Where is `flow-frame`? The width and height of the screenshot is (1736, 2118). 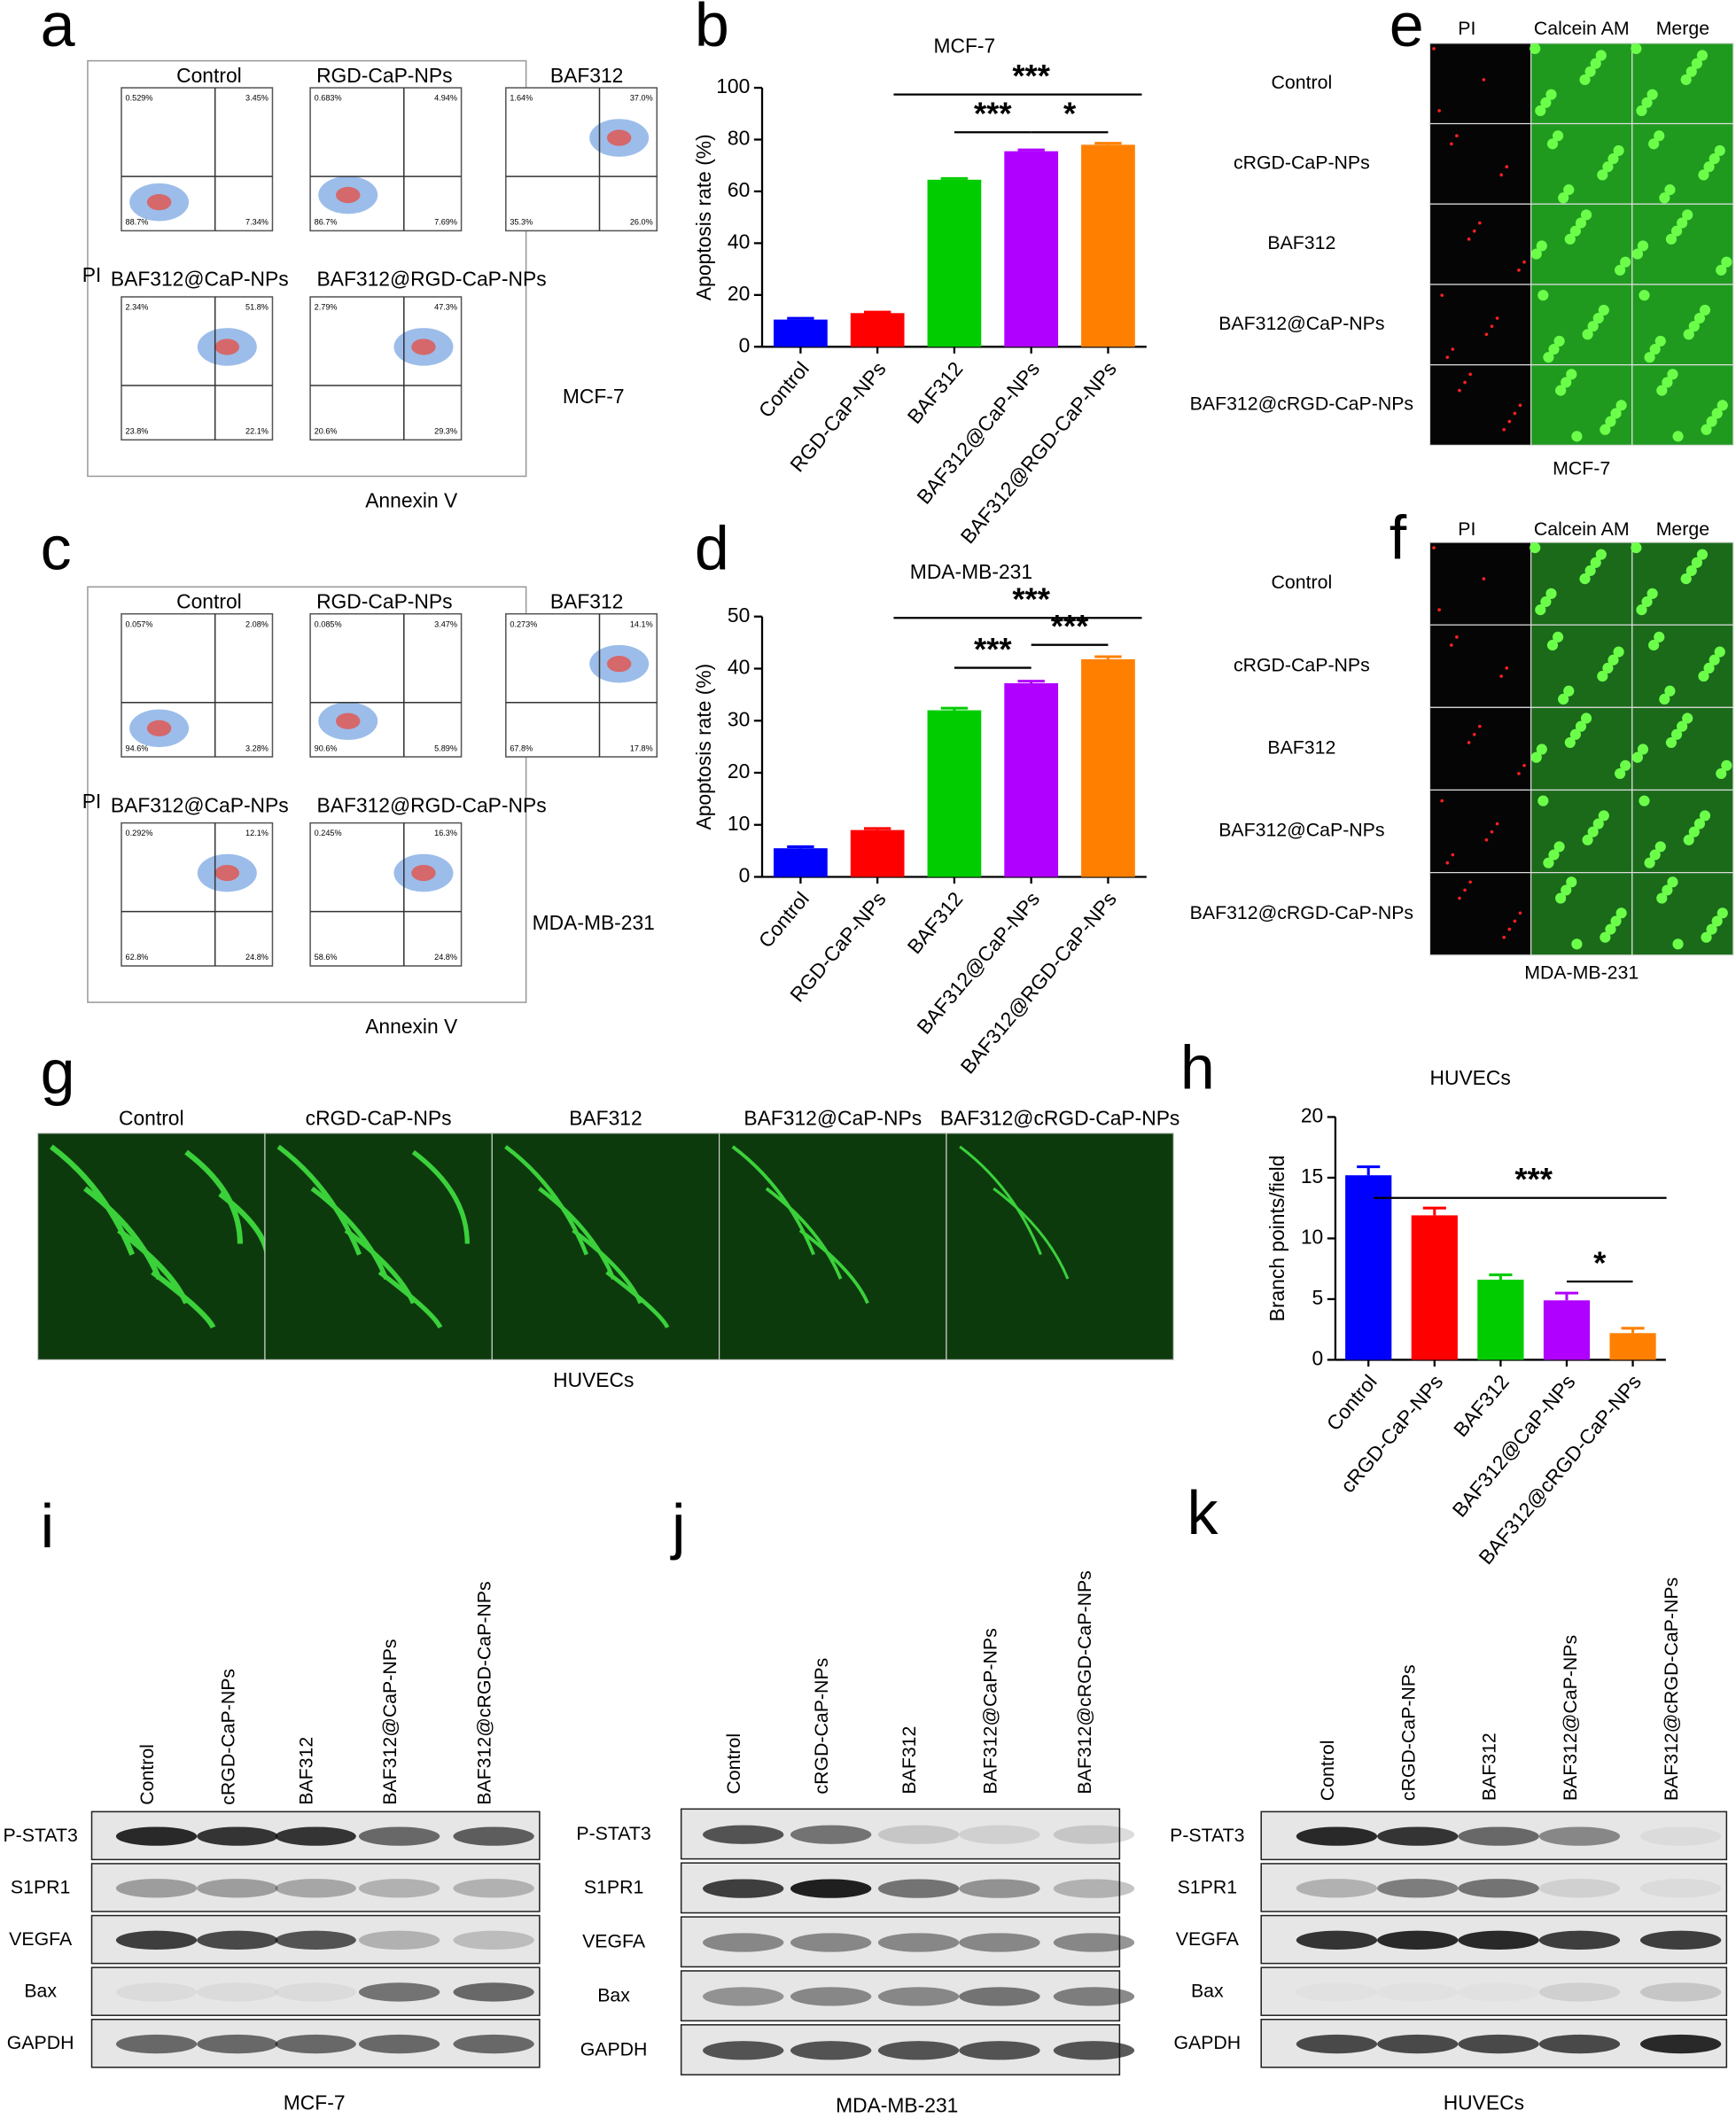
flow-frame is located at coordinates (307, 794).